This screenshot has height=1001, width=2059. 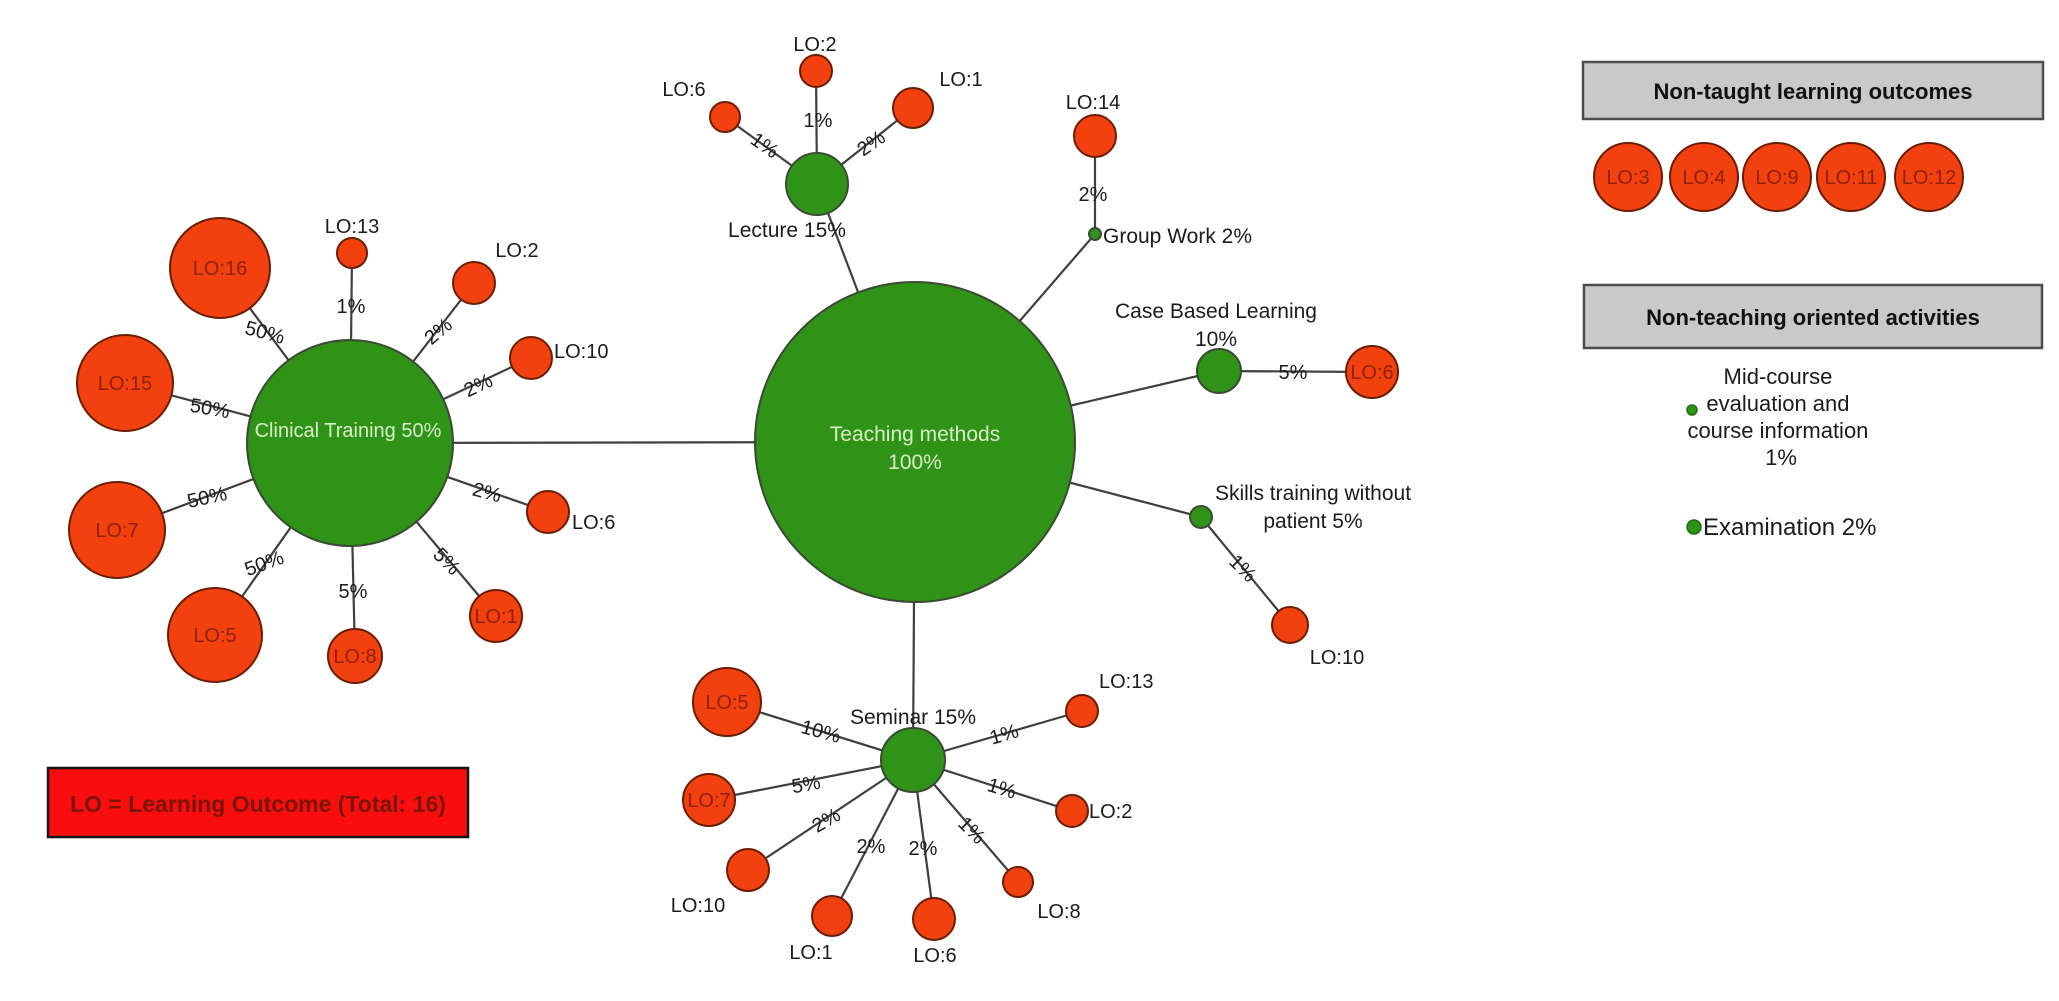 What do you see at coordinates (548, 512) in the screenshot?
I see `node-ct-lo-6-circle` at bounding box center [548, 512].